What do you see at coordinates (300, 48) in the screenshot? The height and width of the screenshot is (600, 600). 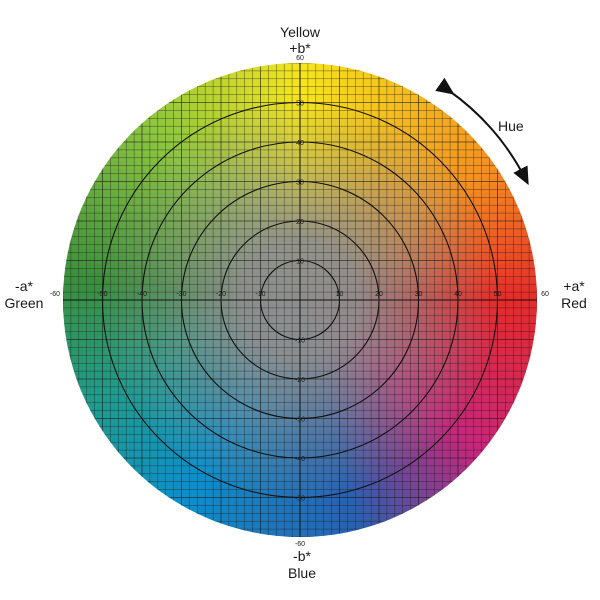 I see `plus-b-label: +b*` at bounding box center [300, 48].